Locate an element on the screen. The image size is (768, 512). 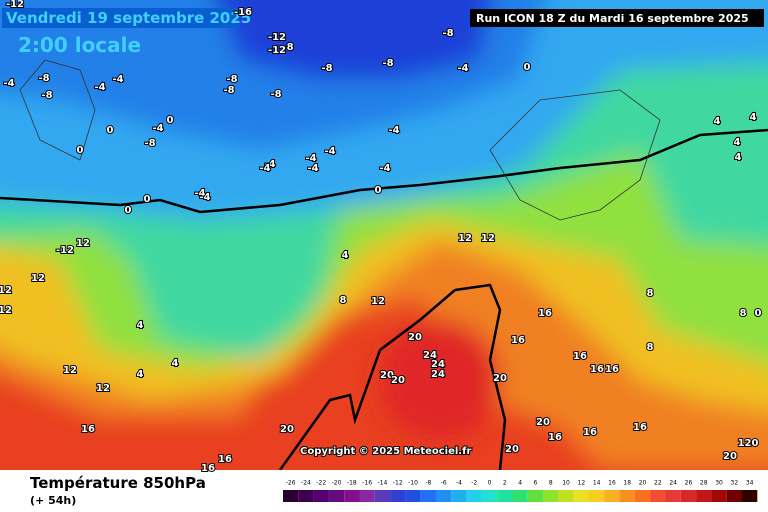
scale-label: -14 is located at coordinates (383, 483).